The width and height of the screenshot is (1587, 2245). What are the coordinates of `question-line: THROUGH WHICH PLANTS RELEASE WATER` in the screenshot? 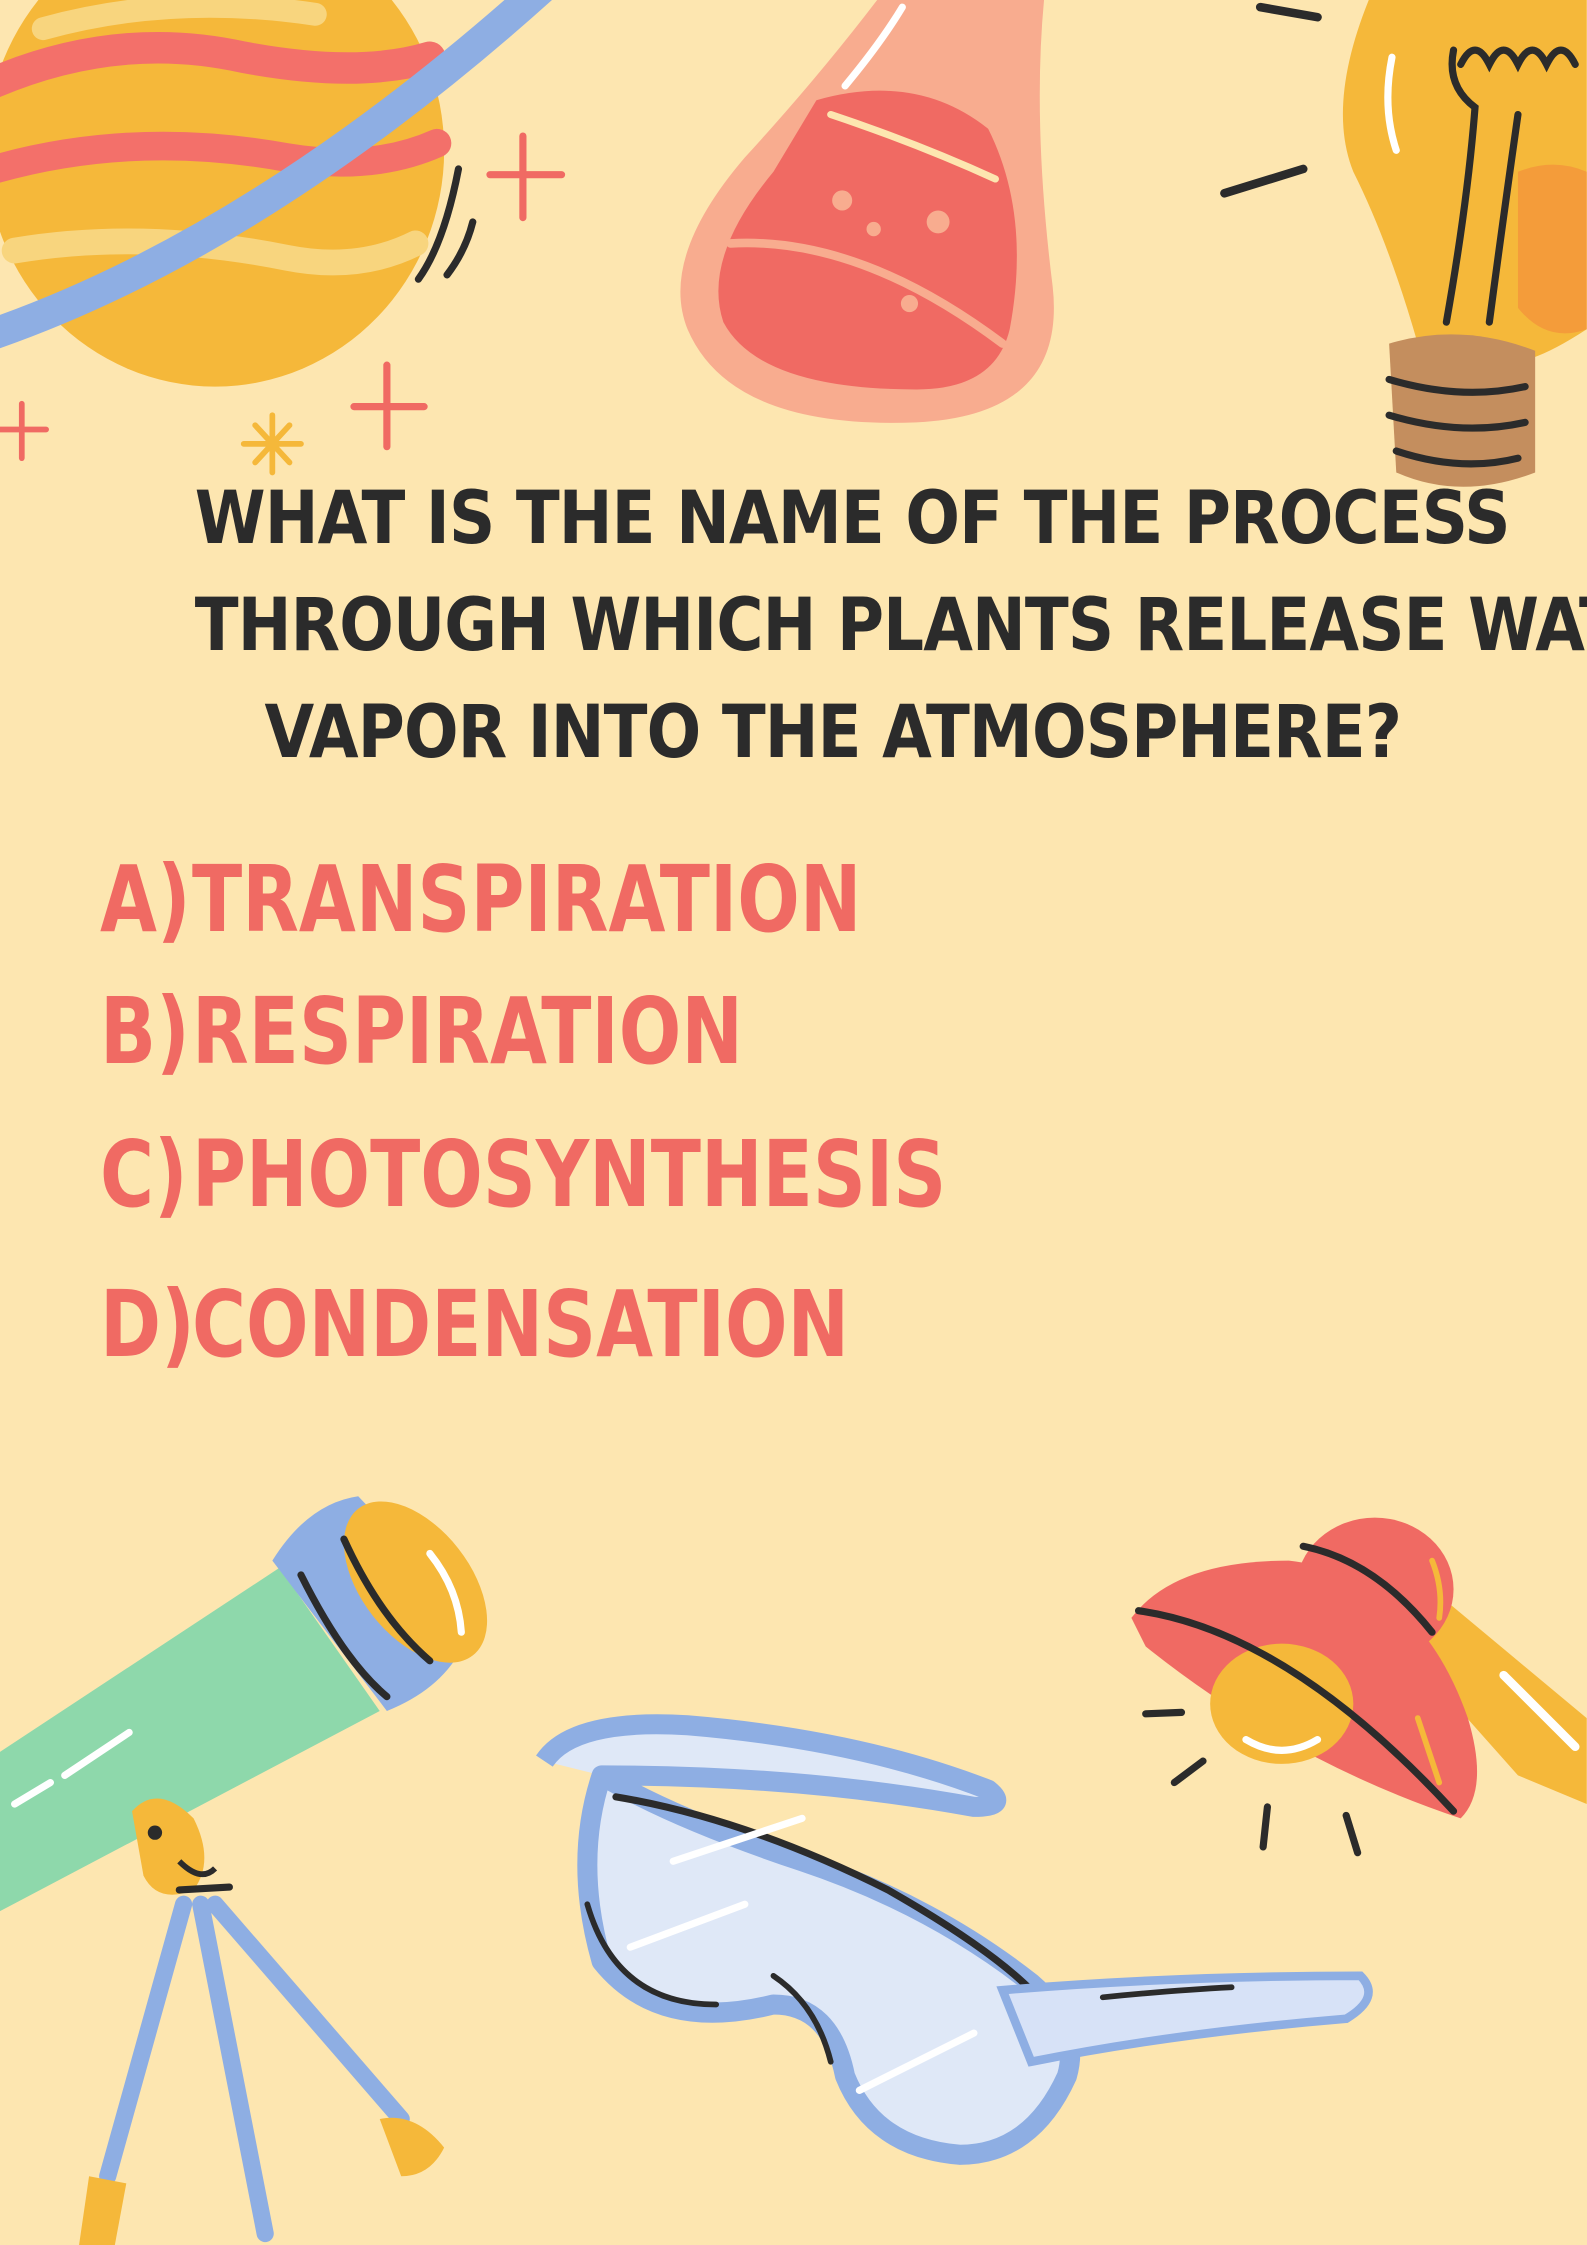 It's located at (890, 625).